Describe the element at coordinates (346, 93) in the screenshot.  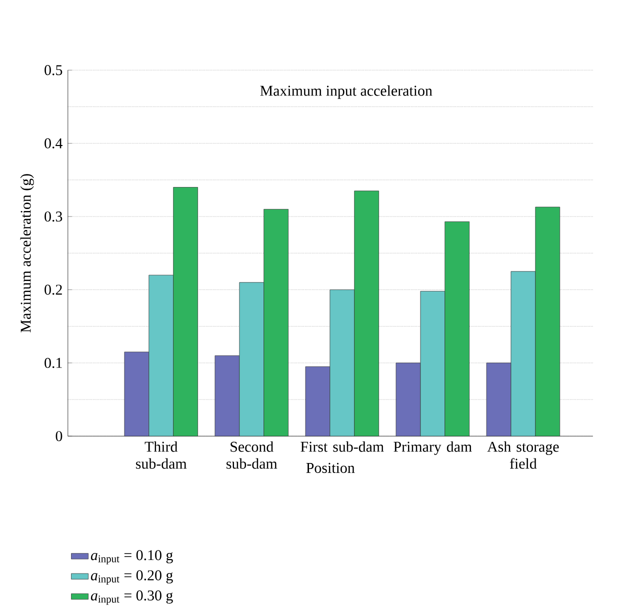
I see `annotation: Maximum input acceleration` at that location.